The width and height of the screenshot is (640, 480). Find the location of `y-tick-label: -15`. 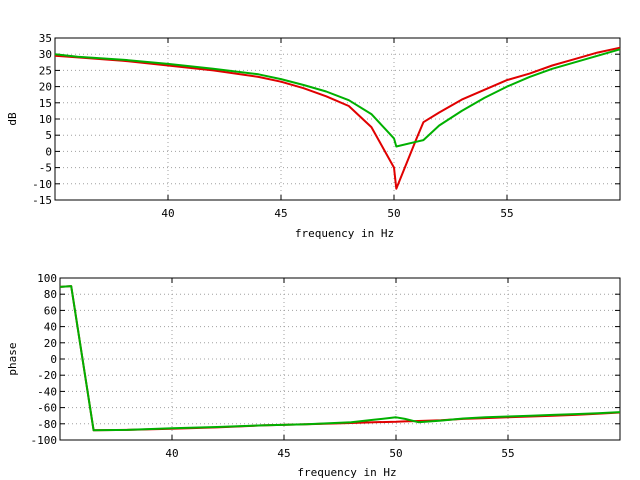

y-tick-label: -15 is located at coordinates (42, 200).